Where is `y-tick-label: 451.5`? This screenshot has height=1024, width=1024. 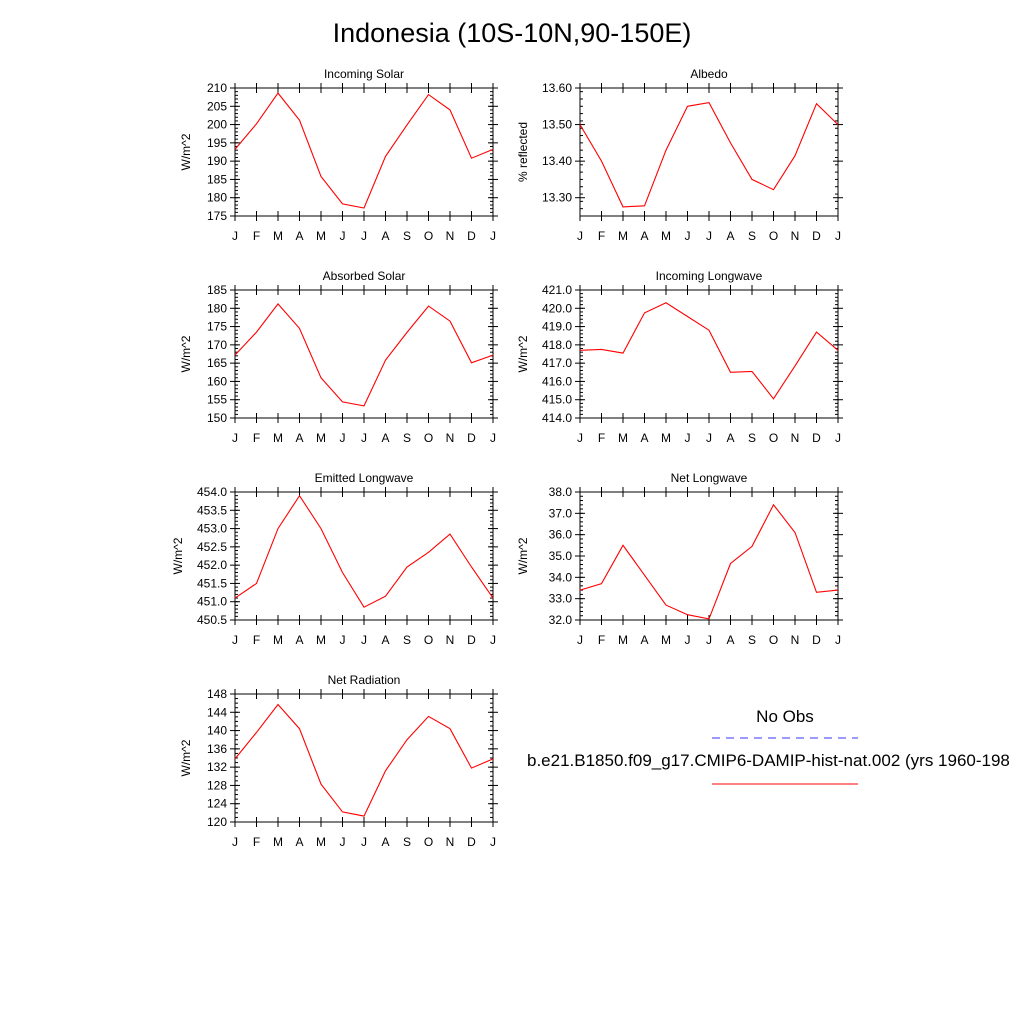 y-tick-label: 451.5 is located at coordinates (212, 583).